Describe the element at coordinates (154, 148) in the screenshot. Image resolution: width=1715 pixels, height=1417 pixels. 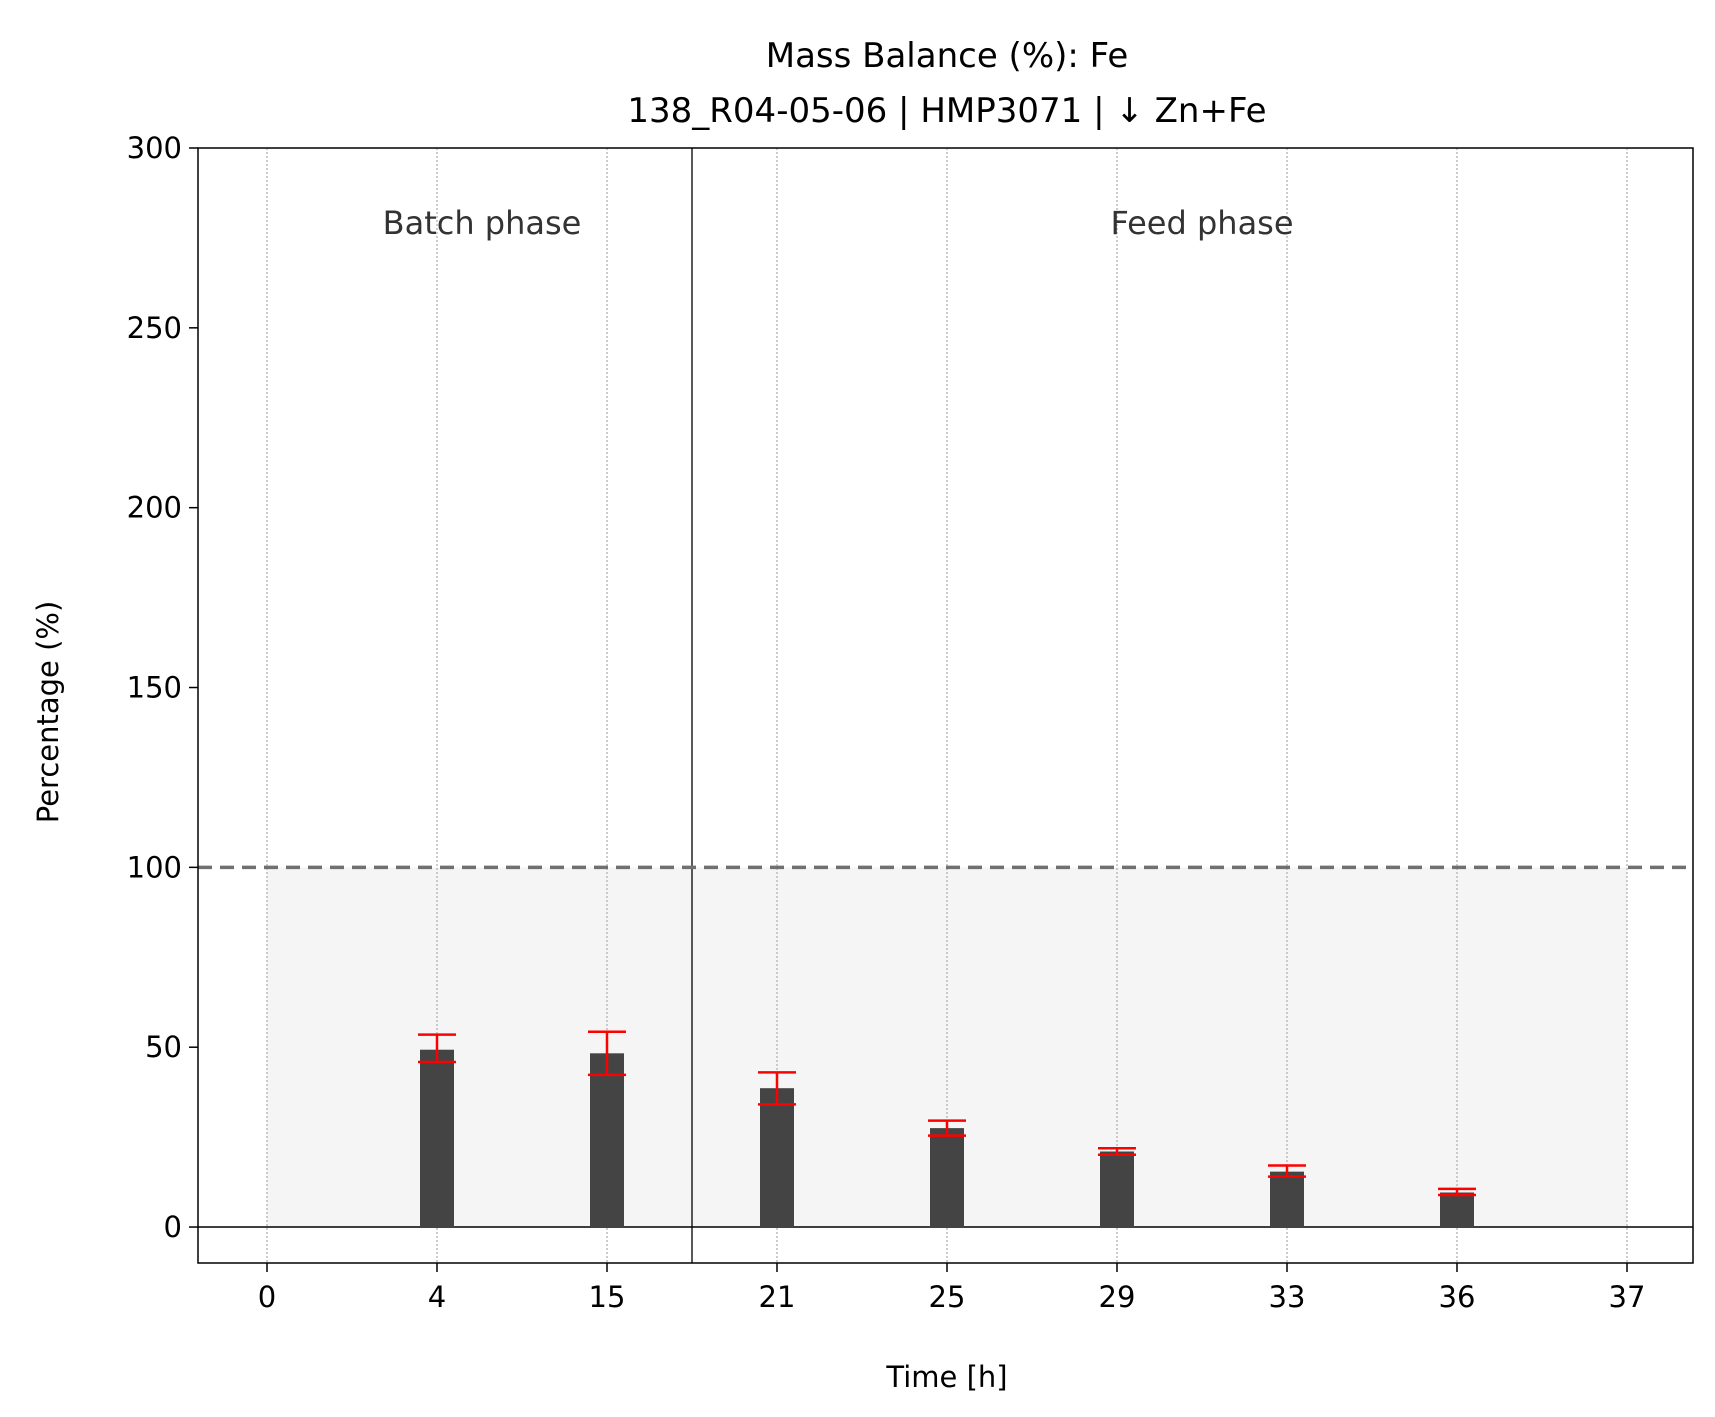
I see `y-tick-label: 300` at that location.